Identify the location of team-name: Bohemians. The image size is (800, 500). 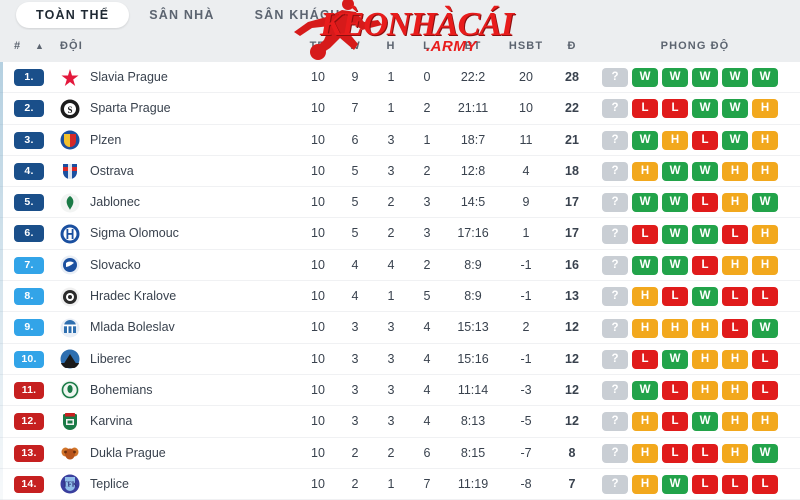
(121, 389).